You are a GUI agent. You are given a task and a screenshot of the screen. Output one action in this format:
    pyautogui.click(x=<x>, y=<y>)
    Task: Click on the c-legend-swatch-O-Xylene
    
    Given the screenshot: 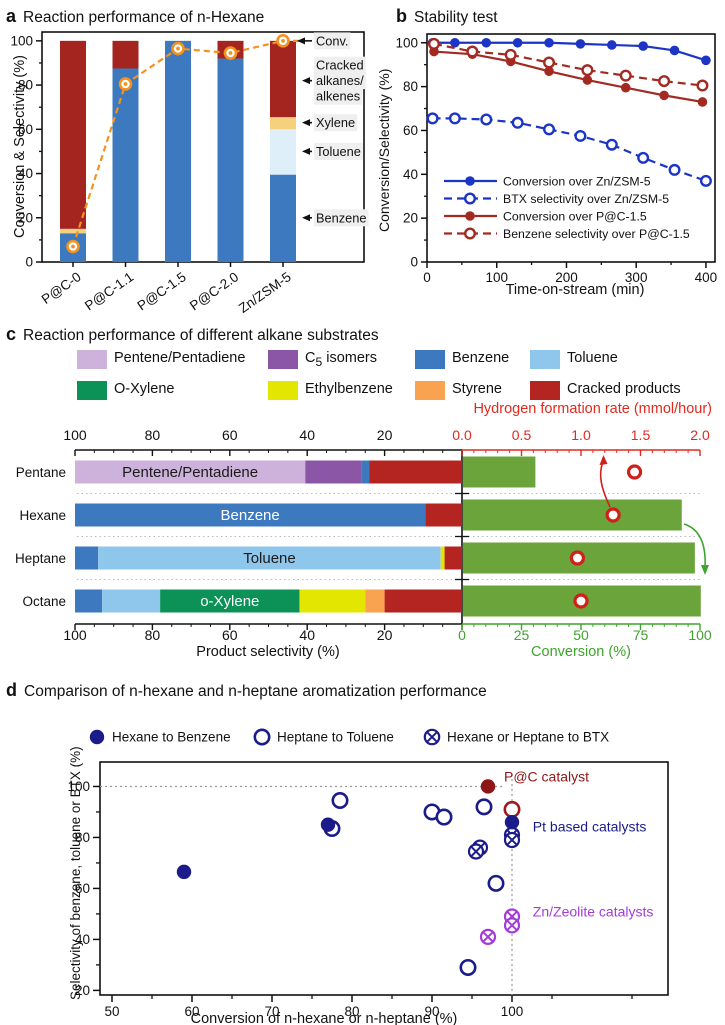 What is the action you would take?
    pyautogui.click(x=92, y=390)
    